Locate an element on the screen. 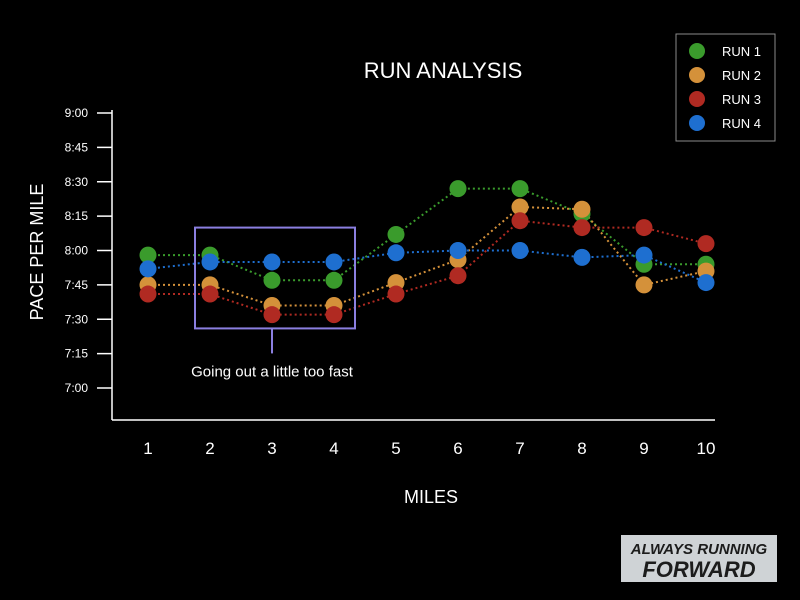 This screenshot has width=800, height=600. y-tick-label: 8:30 is located at coordinates (77, 182).